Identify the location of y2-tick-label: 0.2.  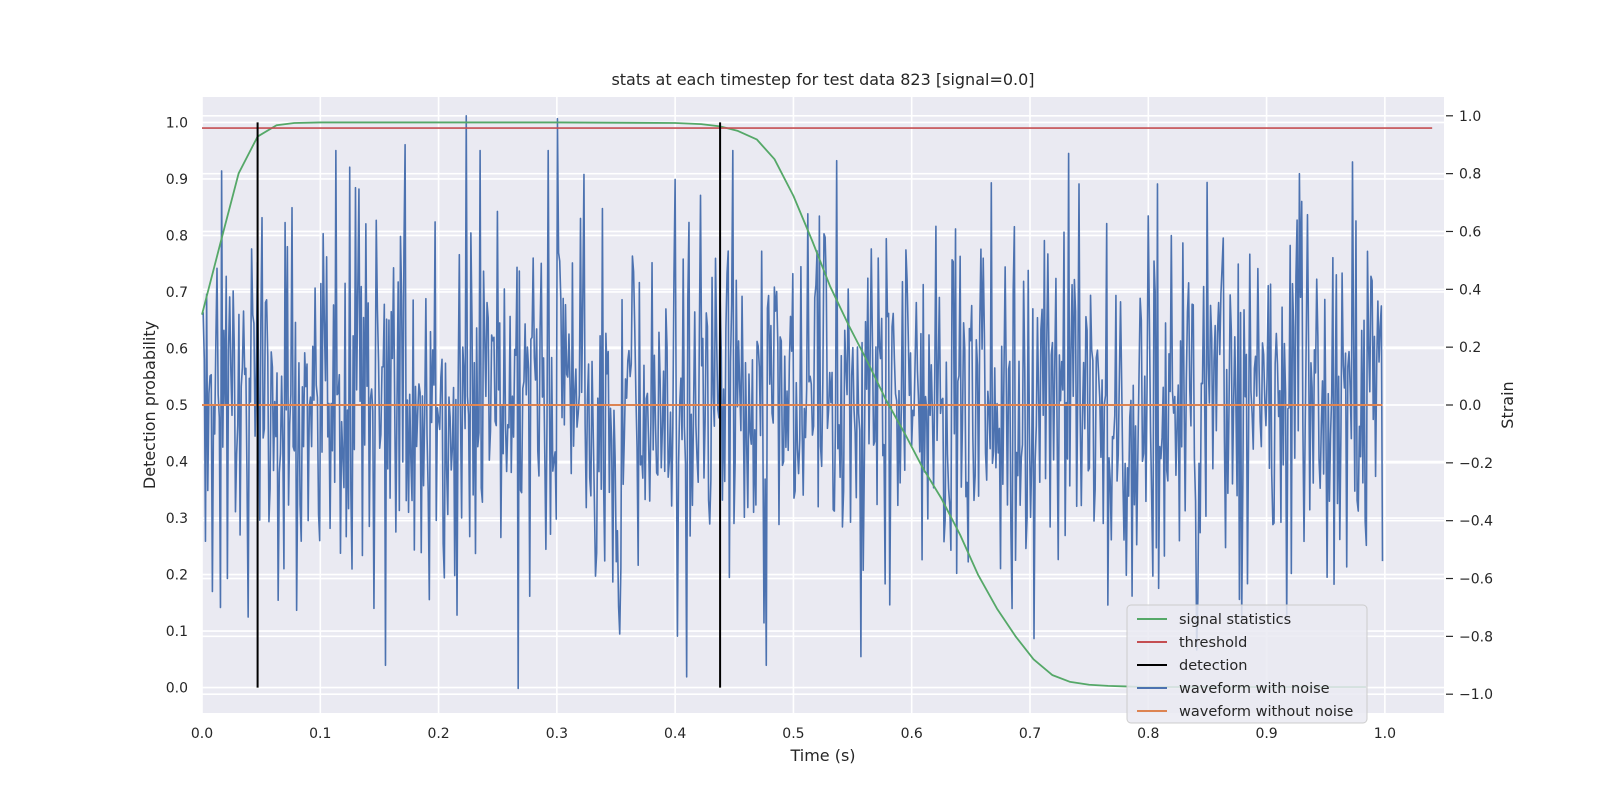
(1470, 348).